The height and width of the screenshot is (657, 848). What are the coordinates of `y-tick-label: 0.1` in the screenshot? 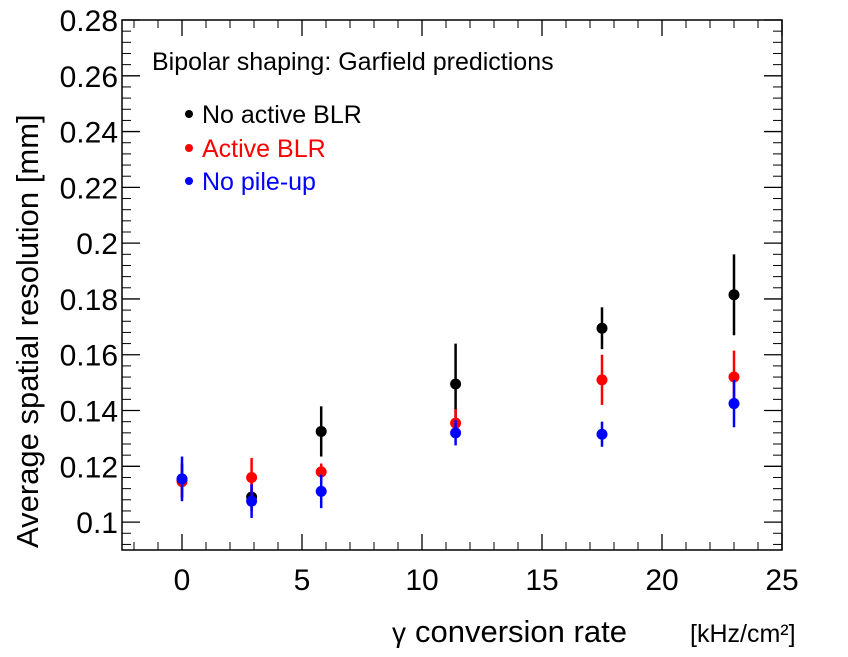 It's located at (97, 523).